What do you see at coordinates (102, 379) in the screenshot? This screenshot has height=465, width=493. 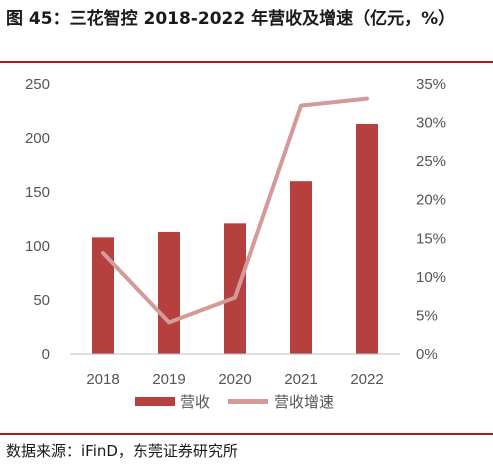 I see `x-tick-label-2018: 2018` at bounding box center [102, 379].